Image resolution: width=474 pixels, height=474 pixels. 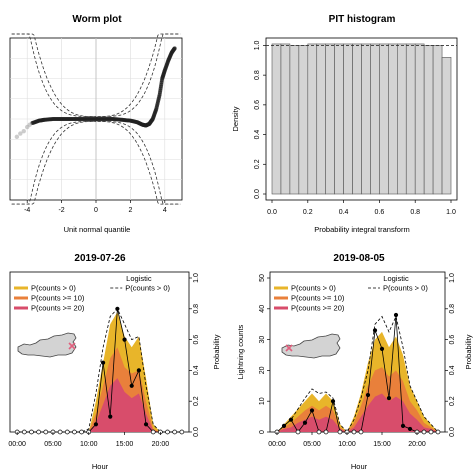 I want to click on worm-x-tick-label: 2, so click(x=130, y=210).